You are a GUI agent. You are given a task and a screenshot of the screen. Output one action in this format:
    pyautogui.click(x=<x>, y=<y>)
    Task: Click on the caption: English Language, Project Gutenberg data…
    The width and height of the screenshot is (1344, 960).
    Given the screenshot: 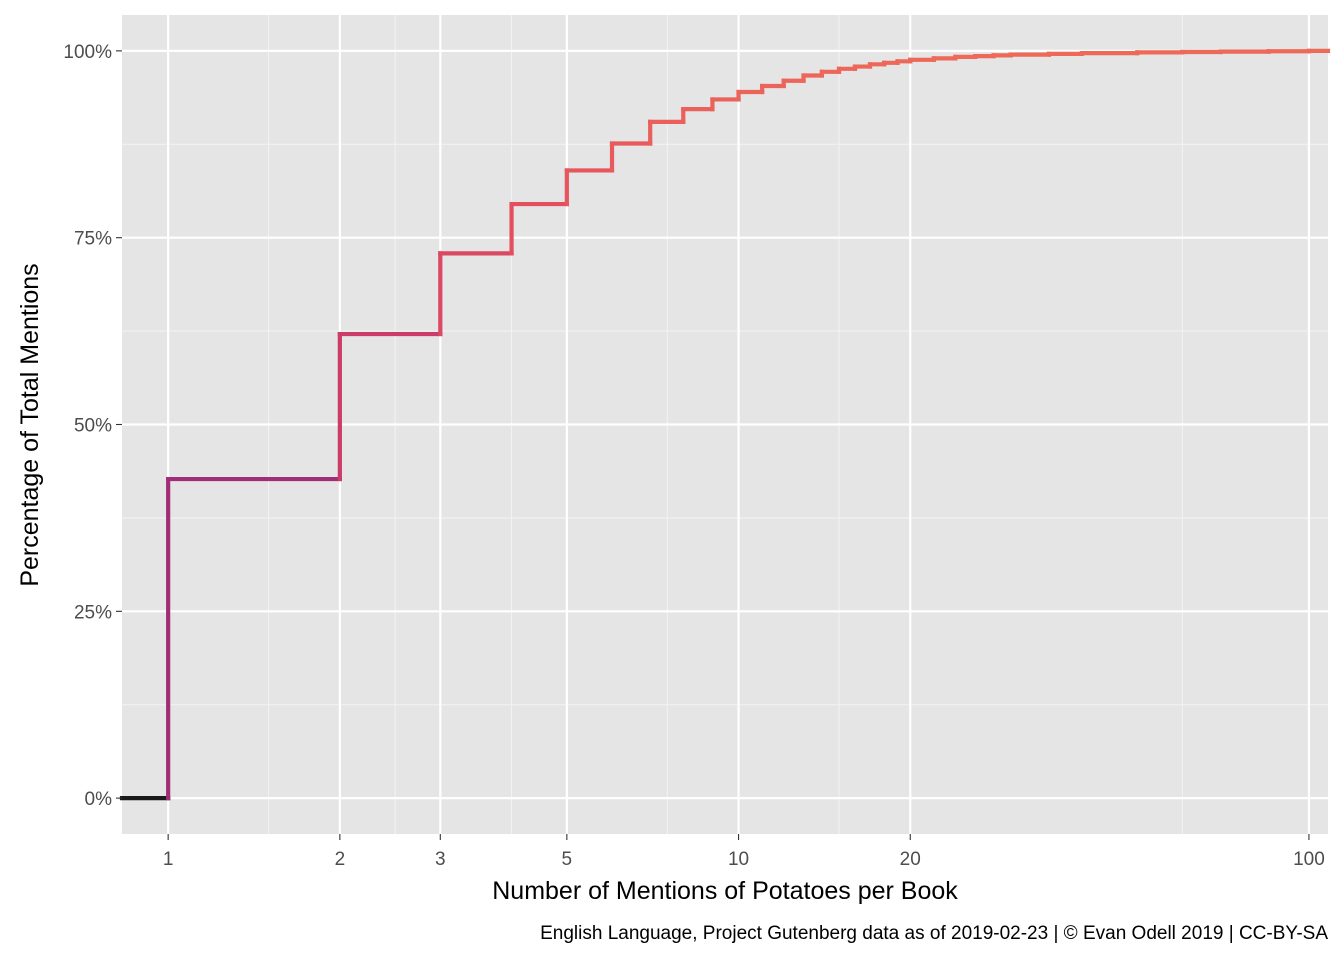 What is the action you would take?
    pyautogui.click(x=934, y=933)
    